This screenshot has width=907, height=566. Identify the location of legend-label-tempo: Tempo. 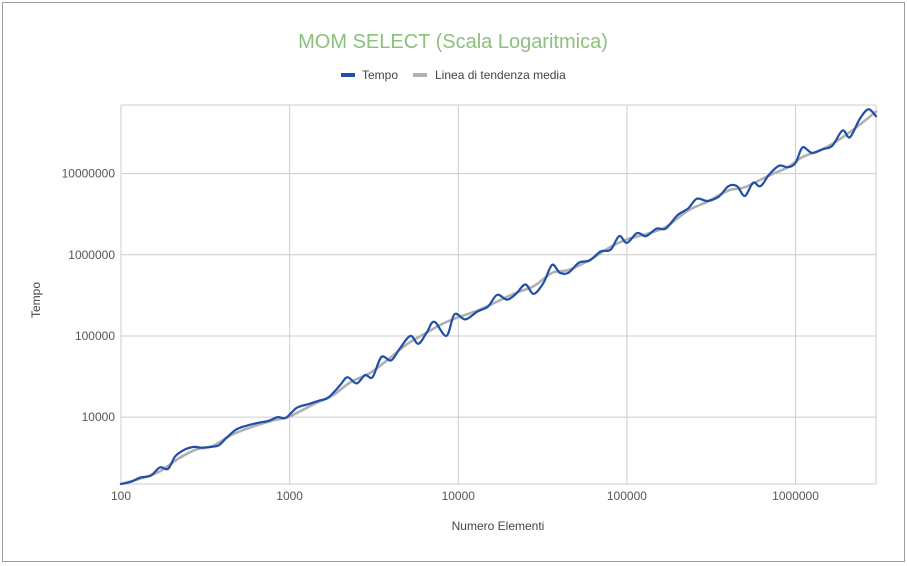
(380, 75).